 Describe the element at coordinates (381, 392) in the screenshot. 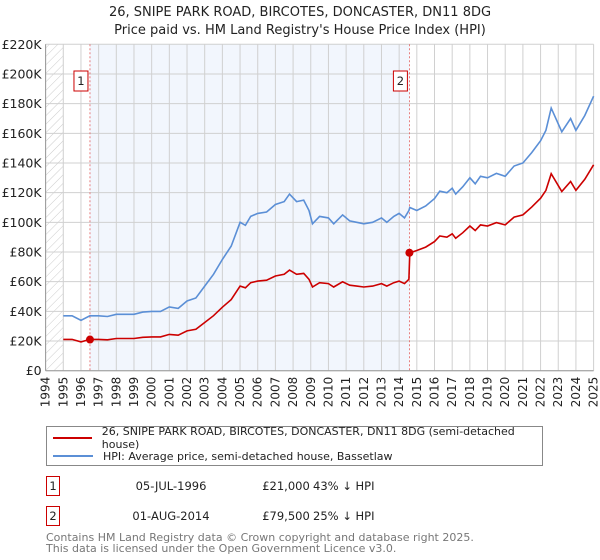

I see `x-tick-label: 2013` at that location.